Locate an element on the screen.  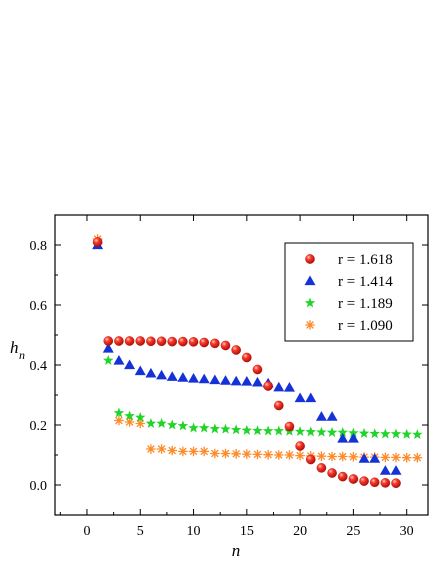
x-tick-label: 30 is located at coordinates (407, 531).